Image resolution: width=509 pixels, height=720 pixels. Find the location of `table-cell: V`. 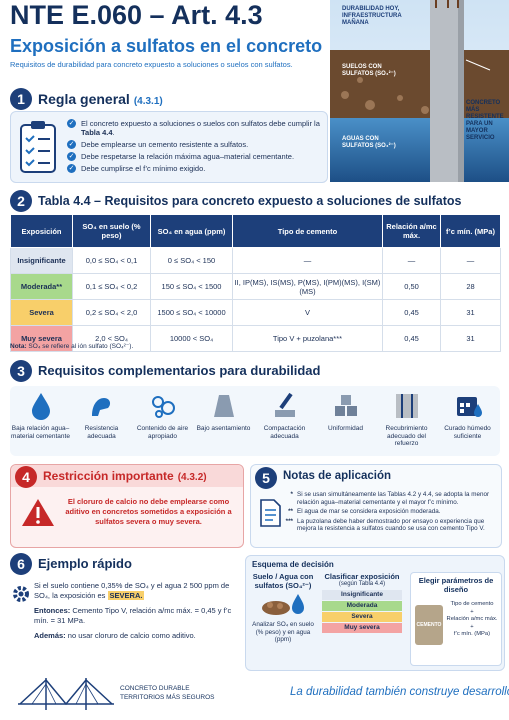

table-cell: V is located at coordinates (307, 312).